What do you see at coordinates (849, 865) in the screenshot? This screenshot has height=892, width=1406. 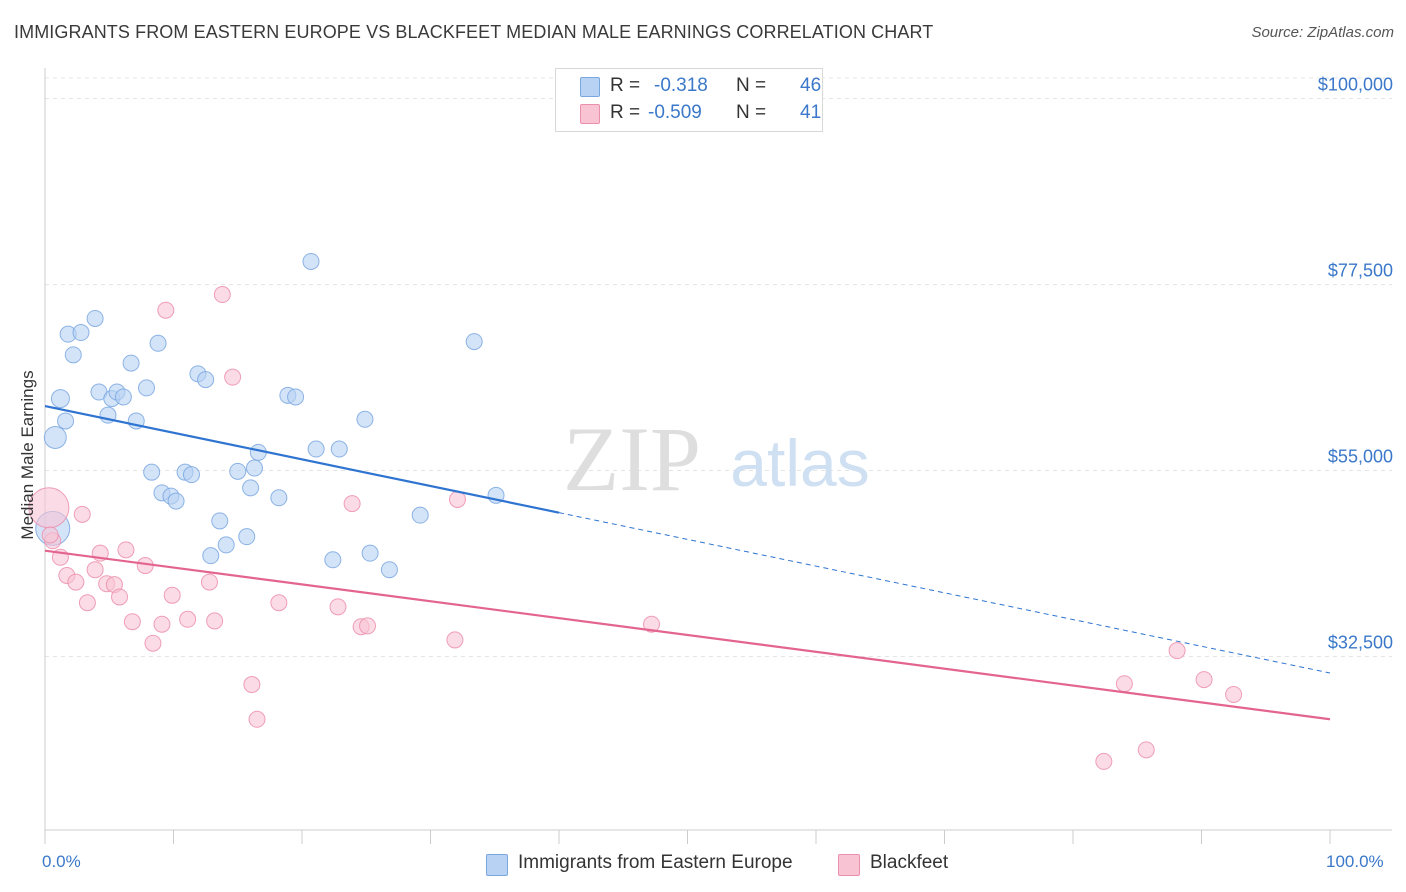 I see `bottom-legend-swatch-pink` at bounding box center [849, 865].